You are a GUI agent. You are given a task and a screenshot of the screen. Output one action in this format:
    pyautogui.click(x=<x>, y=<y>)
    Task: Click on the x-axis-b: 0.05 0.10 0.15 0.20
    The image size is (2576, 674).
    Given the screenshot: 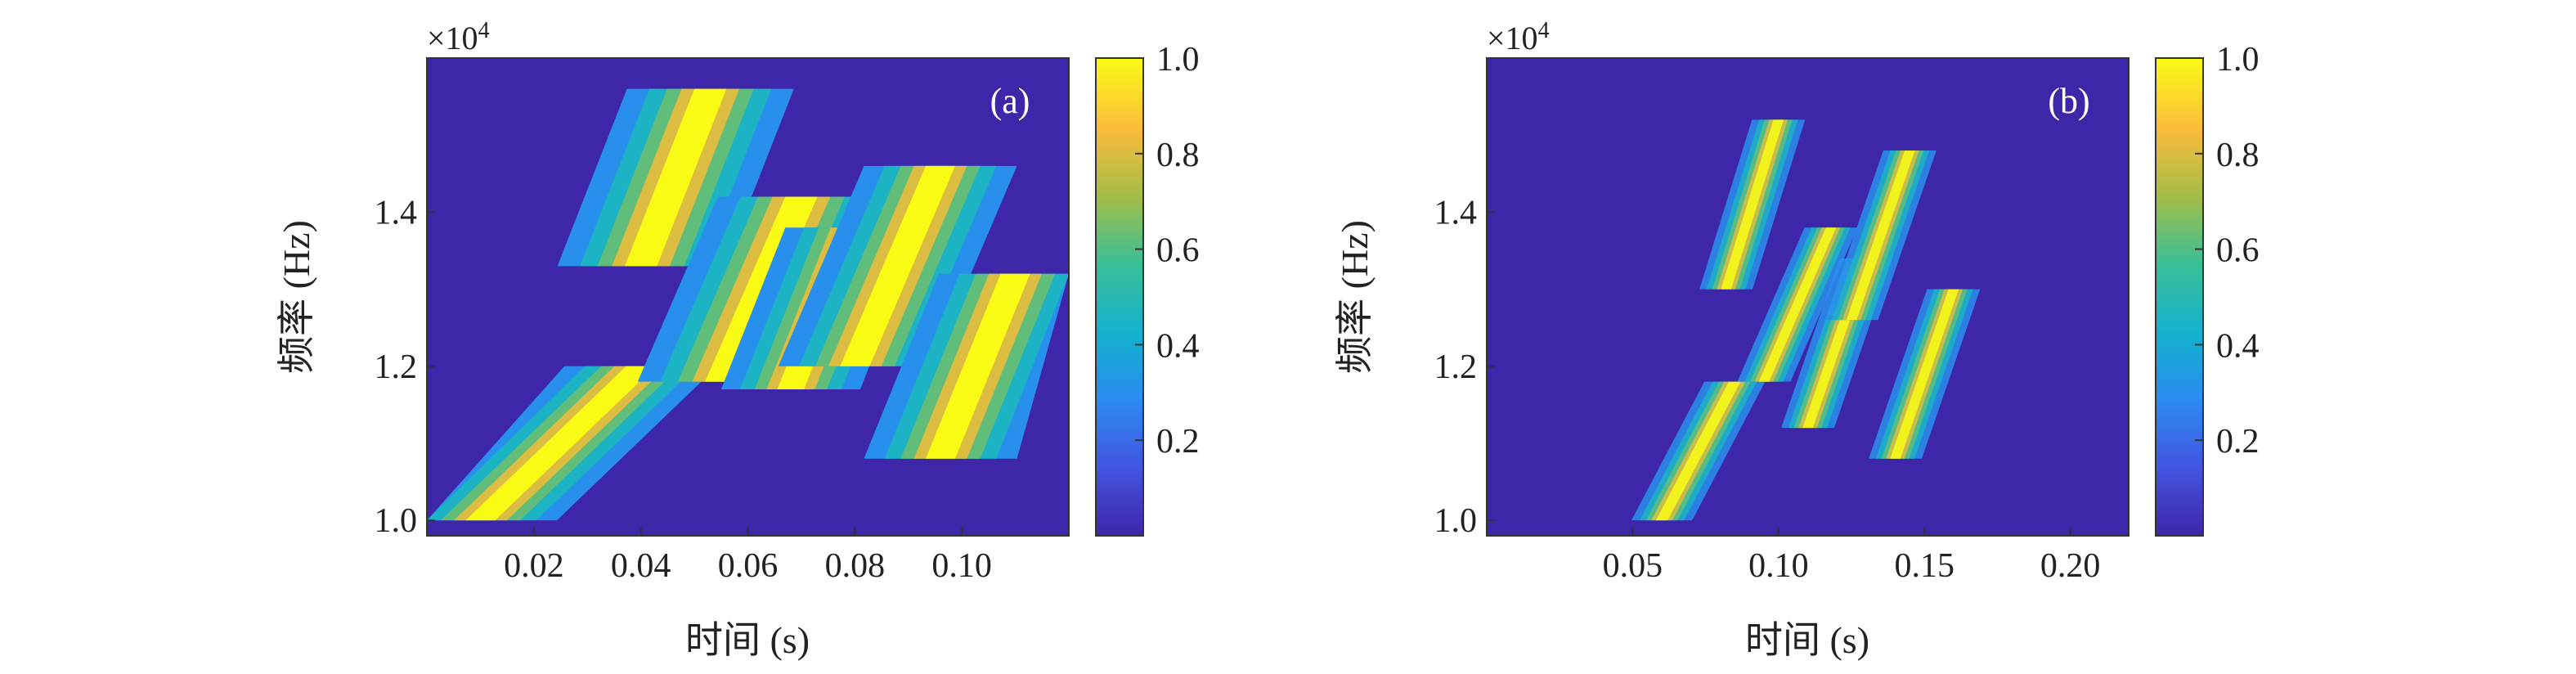 What is the action you would take?
    pyautogui.click(x=1852, y=556)
    